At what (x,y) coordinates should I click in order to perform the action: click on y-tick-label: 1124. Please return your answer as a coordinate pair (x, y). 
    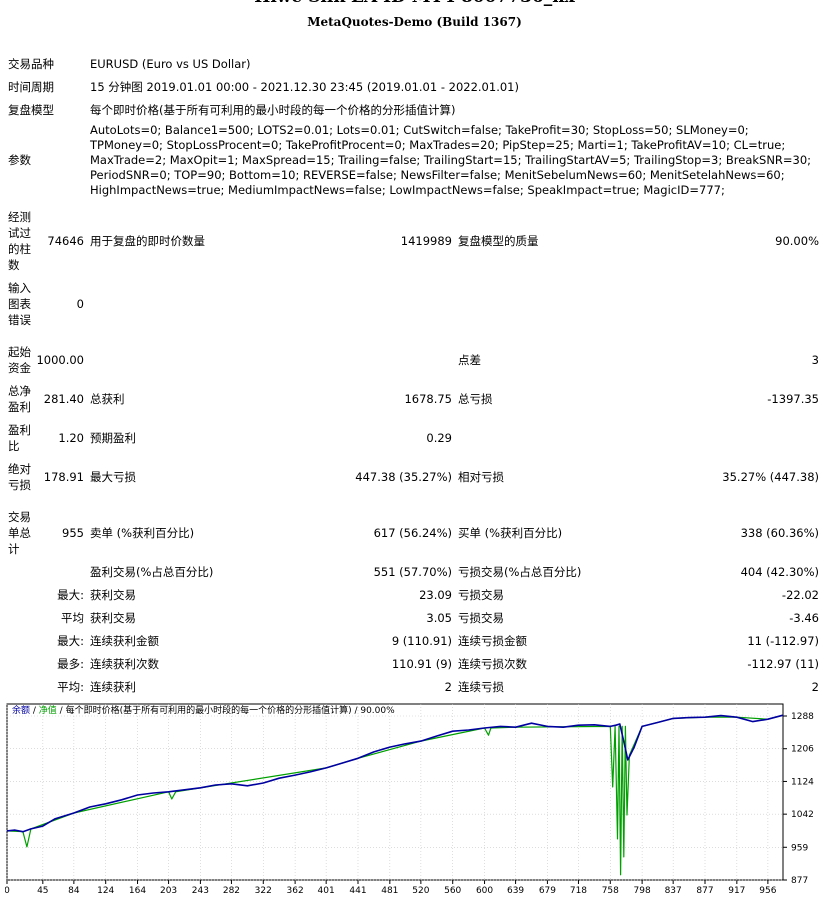
    Looking at the image, I should click on (802, 782).